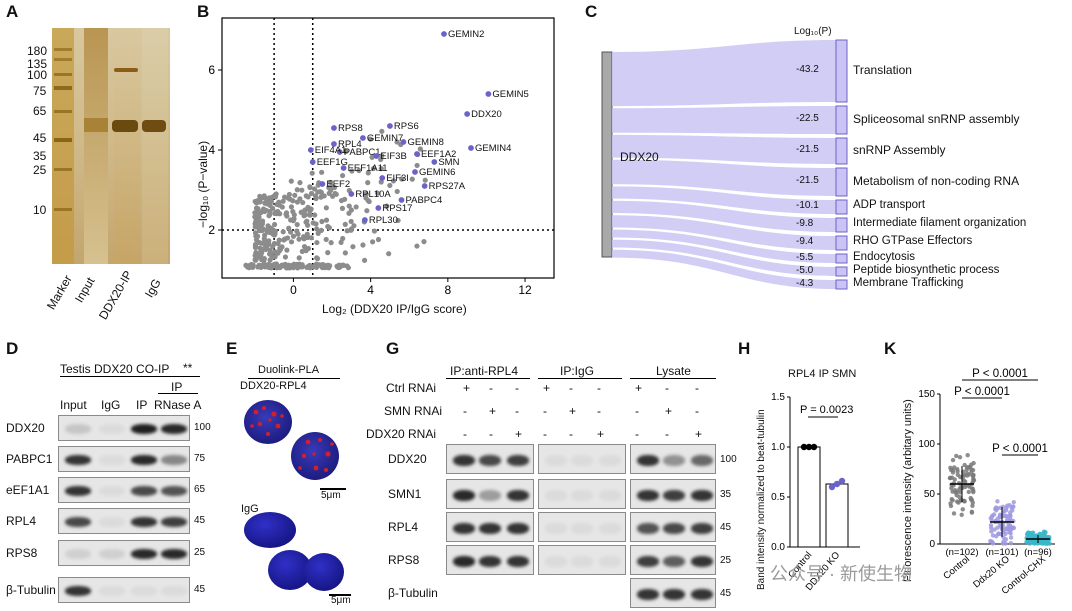  Describe the element at coordinates (726, 494) in the screenshot. I see `g-mw: 35` at that location.